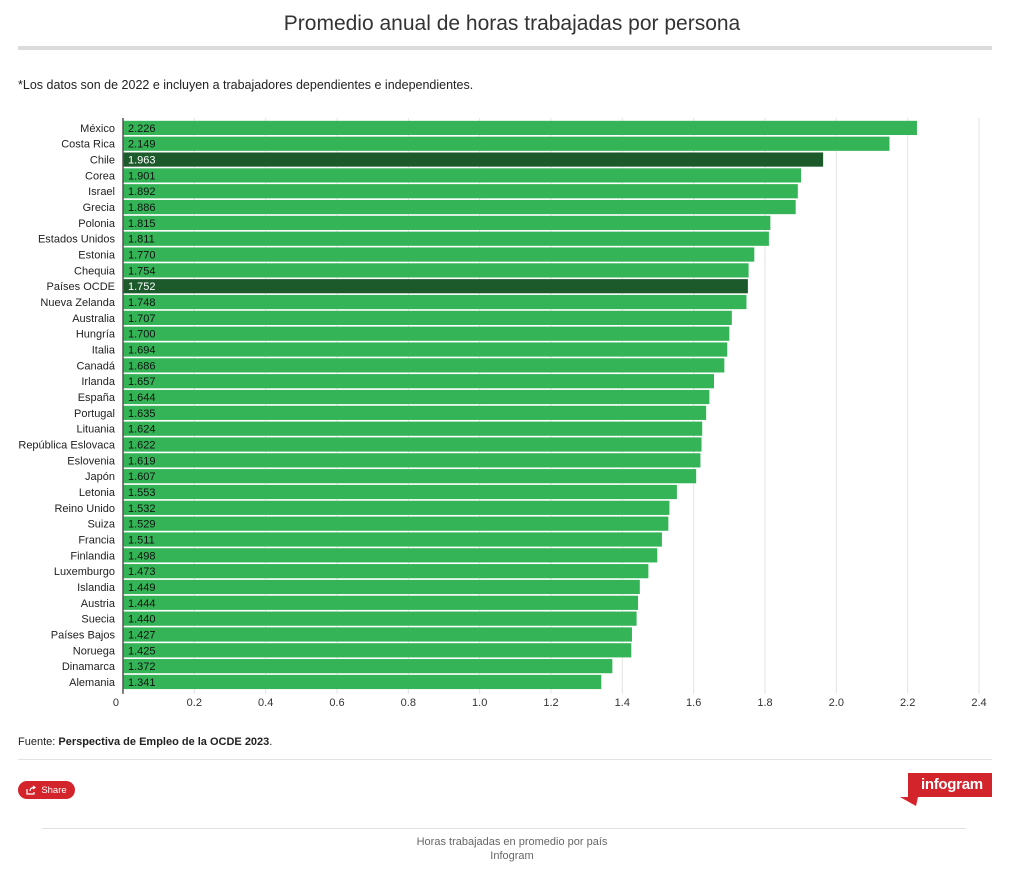  What do you see at coordinates (97, 129) in the screenshot?
I see `category-label: México` at bounding box center [97, 129].